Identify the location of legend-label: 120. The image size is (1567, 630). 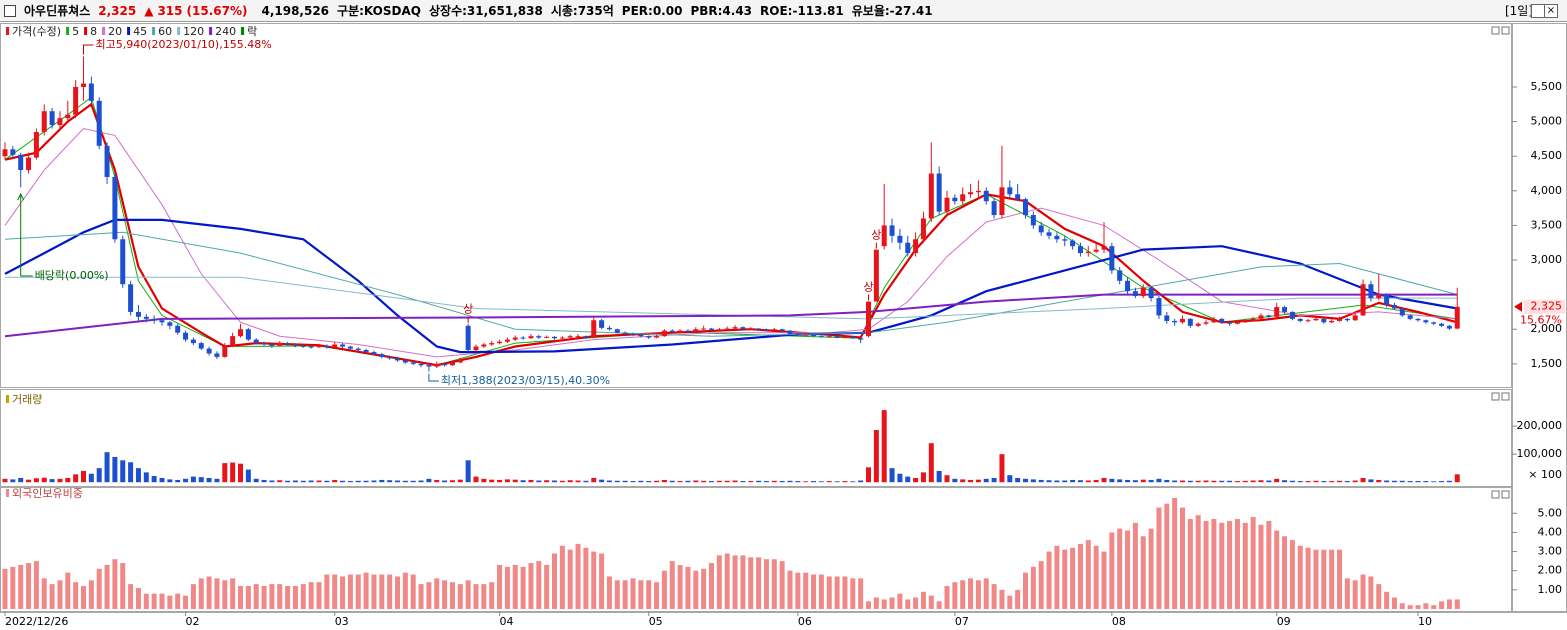
(193, 31).